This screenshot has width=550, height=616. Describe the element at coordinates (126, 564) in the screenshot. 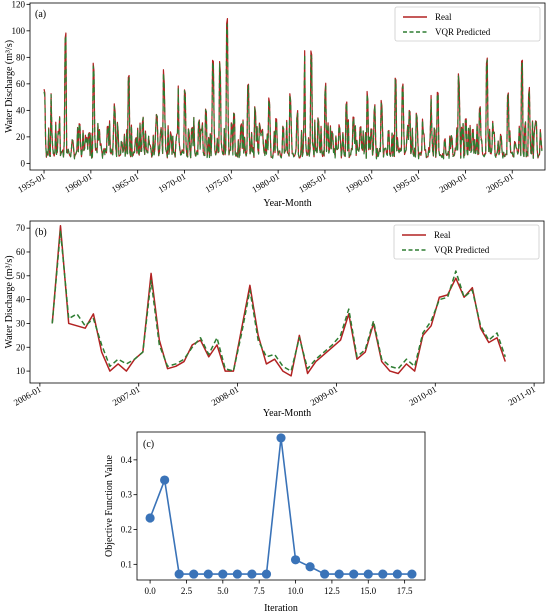

I see `panel-c-y-tick-label: 0.1` at that location.